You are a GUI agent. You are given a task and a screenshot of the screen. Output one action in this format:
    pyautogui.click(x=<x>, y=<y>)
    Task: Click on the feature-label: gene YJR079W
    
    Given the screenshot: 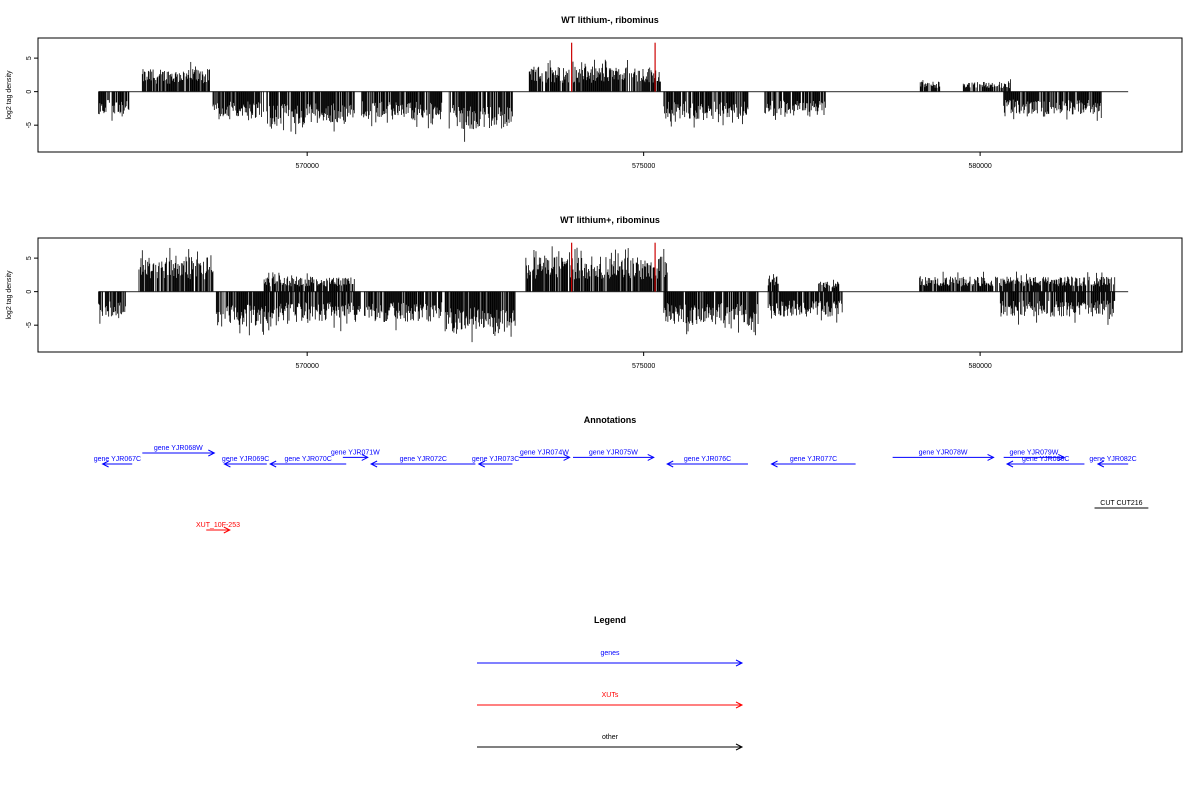 What is the action you would take?
    pyautogui.click(x=1033, y=452)
    